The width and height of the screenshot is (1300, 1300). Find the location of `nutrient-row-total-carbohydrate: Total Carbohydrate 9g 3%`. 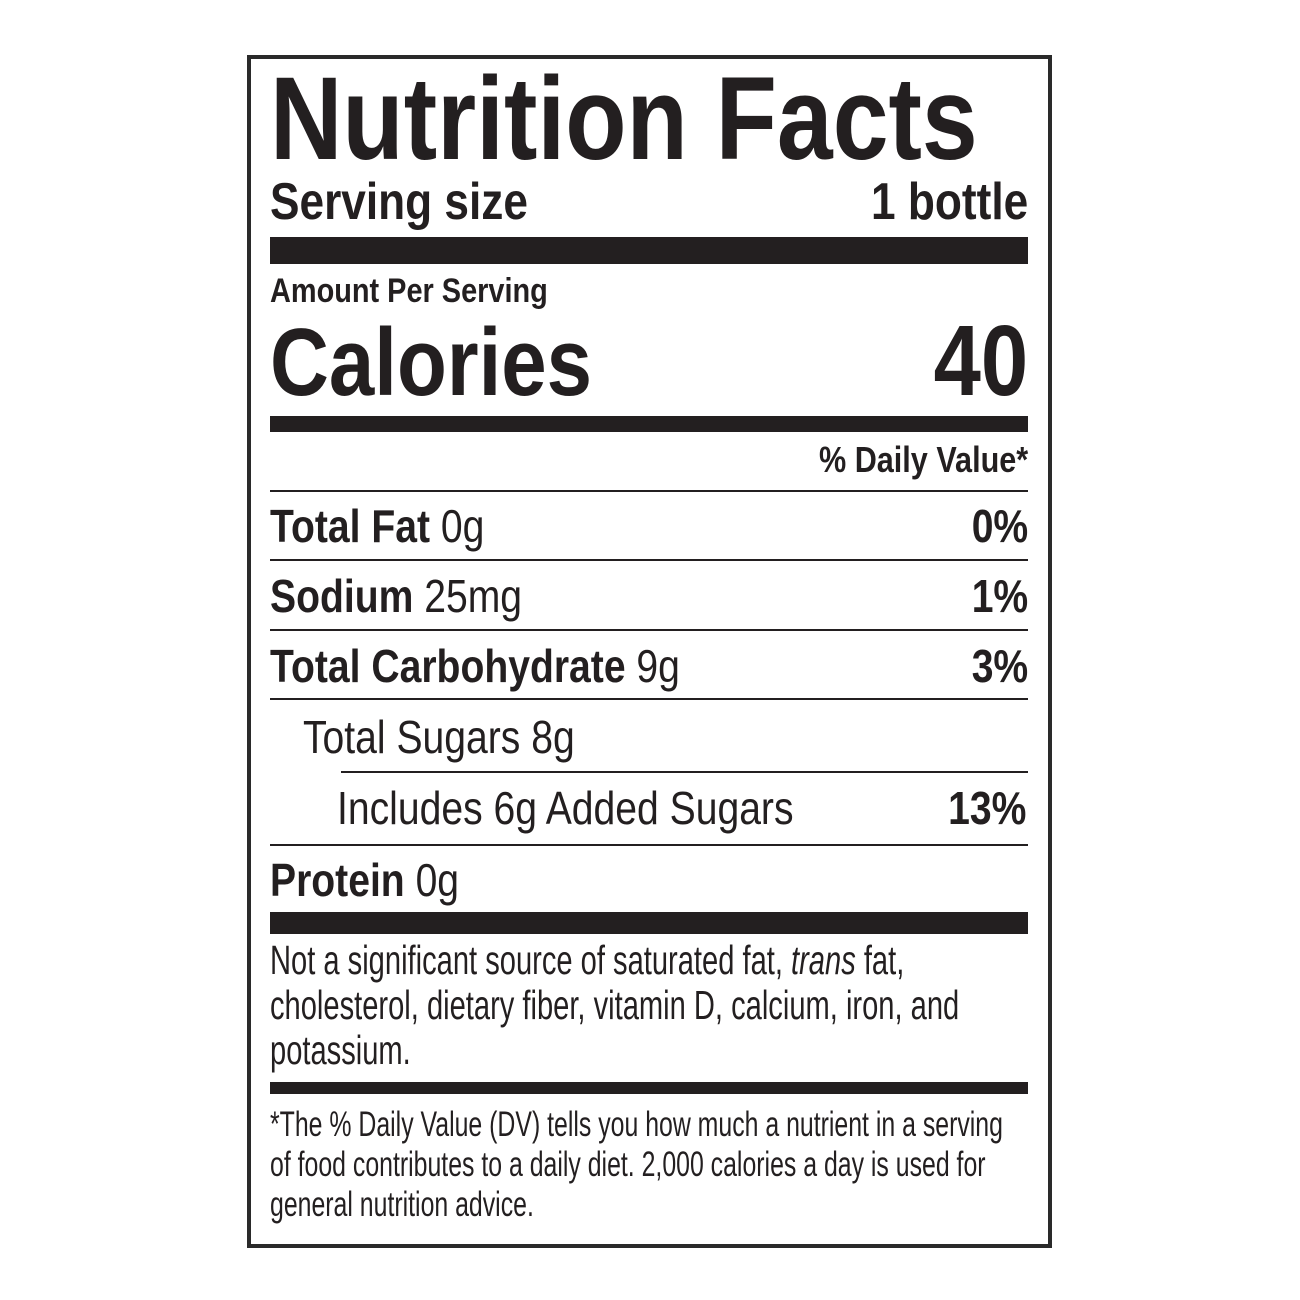

nutrient-row-total-carbohydrate: Total Carbohydrate 9g 3% is located at coordinates (649, 666).